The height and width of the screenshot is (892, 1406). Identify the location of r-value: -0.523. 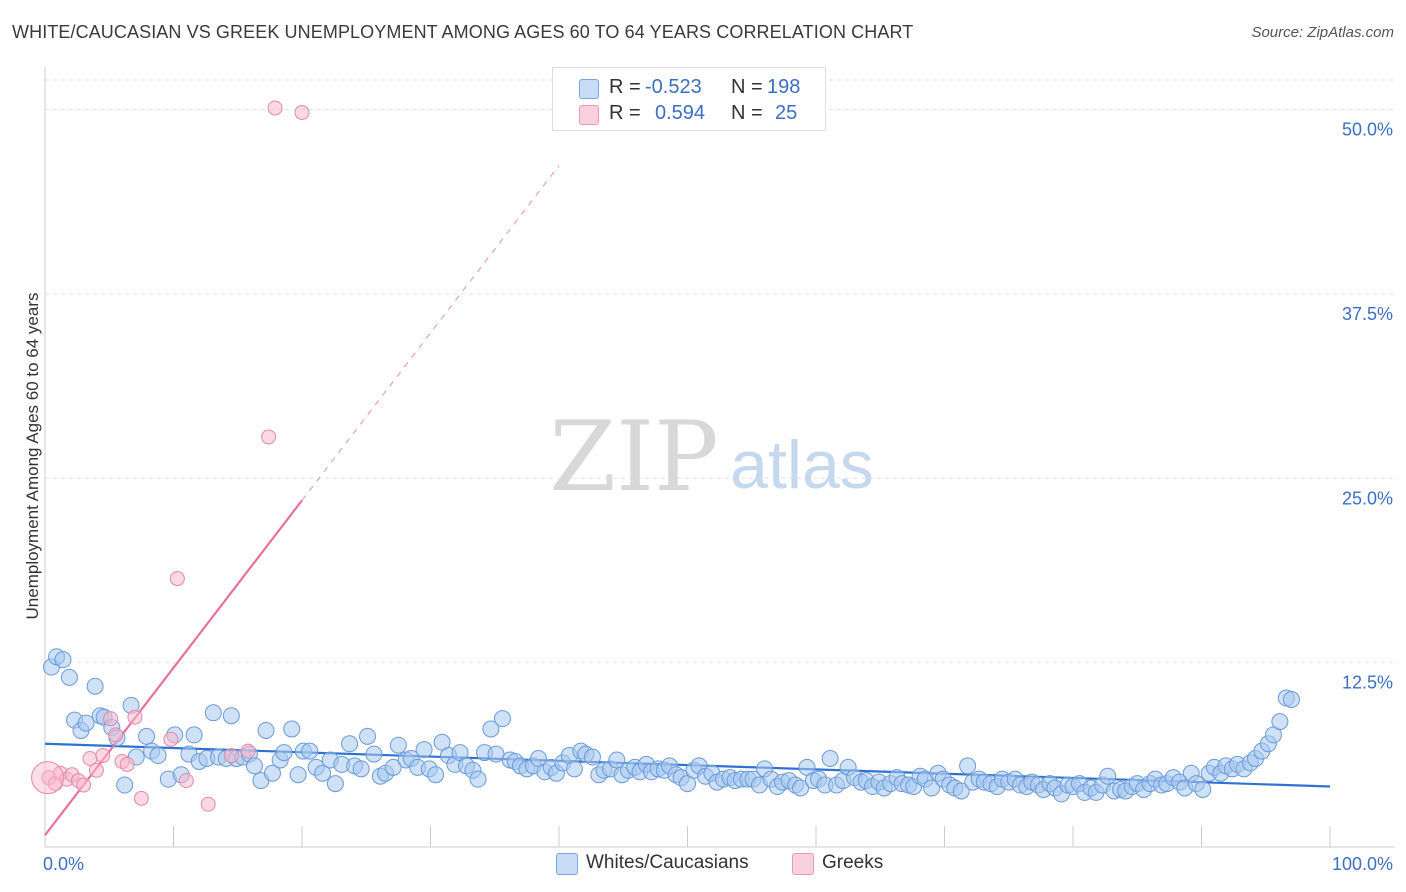
(673, 87).